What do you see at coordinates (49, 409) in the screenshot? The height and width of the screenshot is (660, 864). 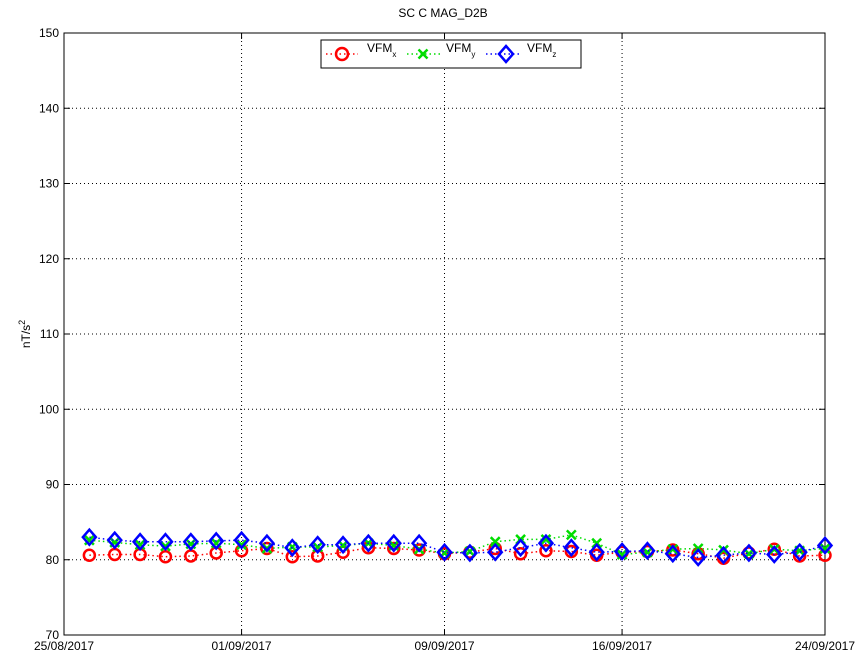 I see `y-tick-label: 100` at bounding box center [49, 409].